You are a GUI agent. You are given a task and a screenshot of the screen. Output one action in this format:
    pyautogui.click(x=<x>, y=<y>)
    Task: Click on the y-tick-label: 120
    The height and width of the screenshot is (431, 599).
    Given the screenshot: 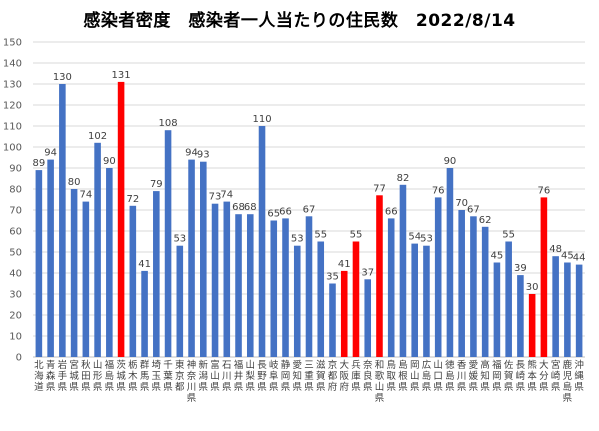 What is the action you would take?
    pyautogui.click(x=12, y=106)
    